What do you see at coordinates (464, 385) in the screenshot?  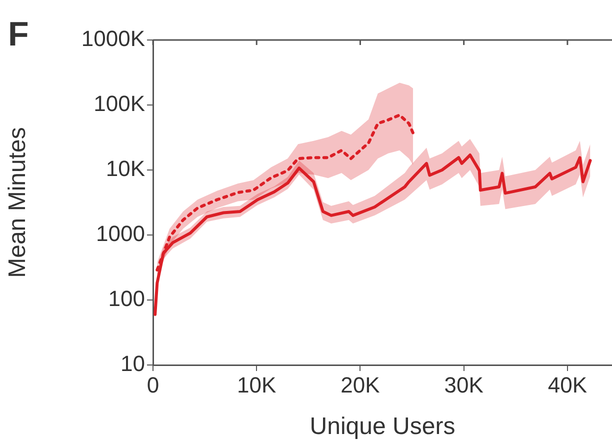 I see `x-tick-label: 30K` at bounding box center [464, 385].